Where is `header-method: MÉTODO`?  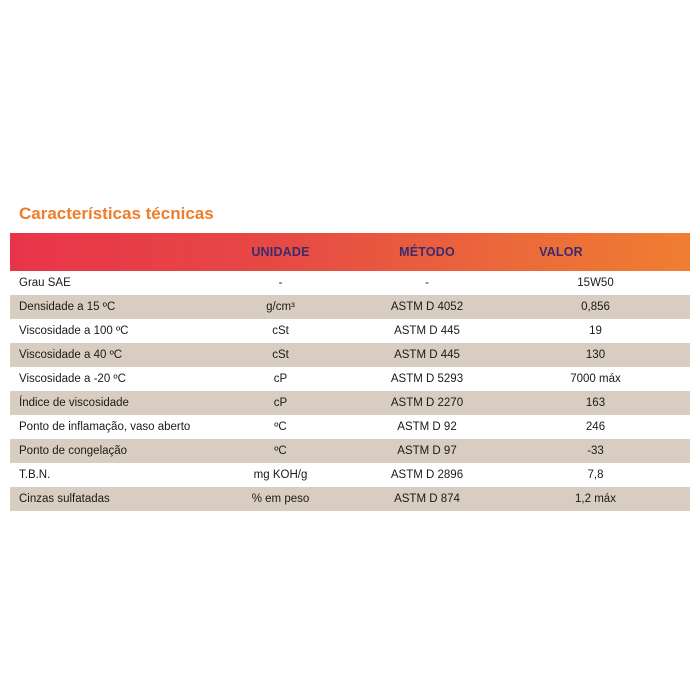
header-method: MÉTODO is located at coordinates (427, 252).